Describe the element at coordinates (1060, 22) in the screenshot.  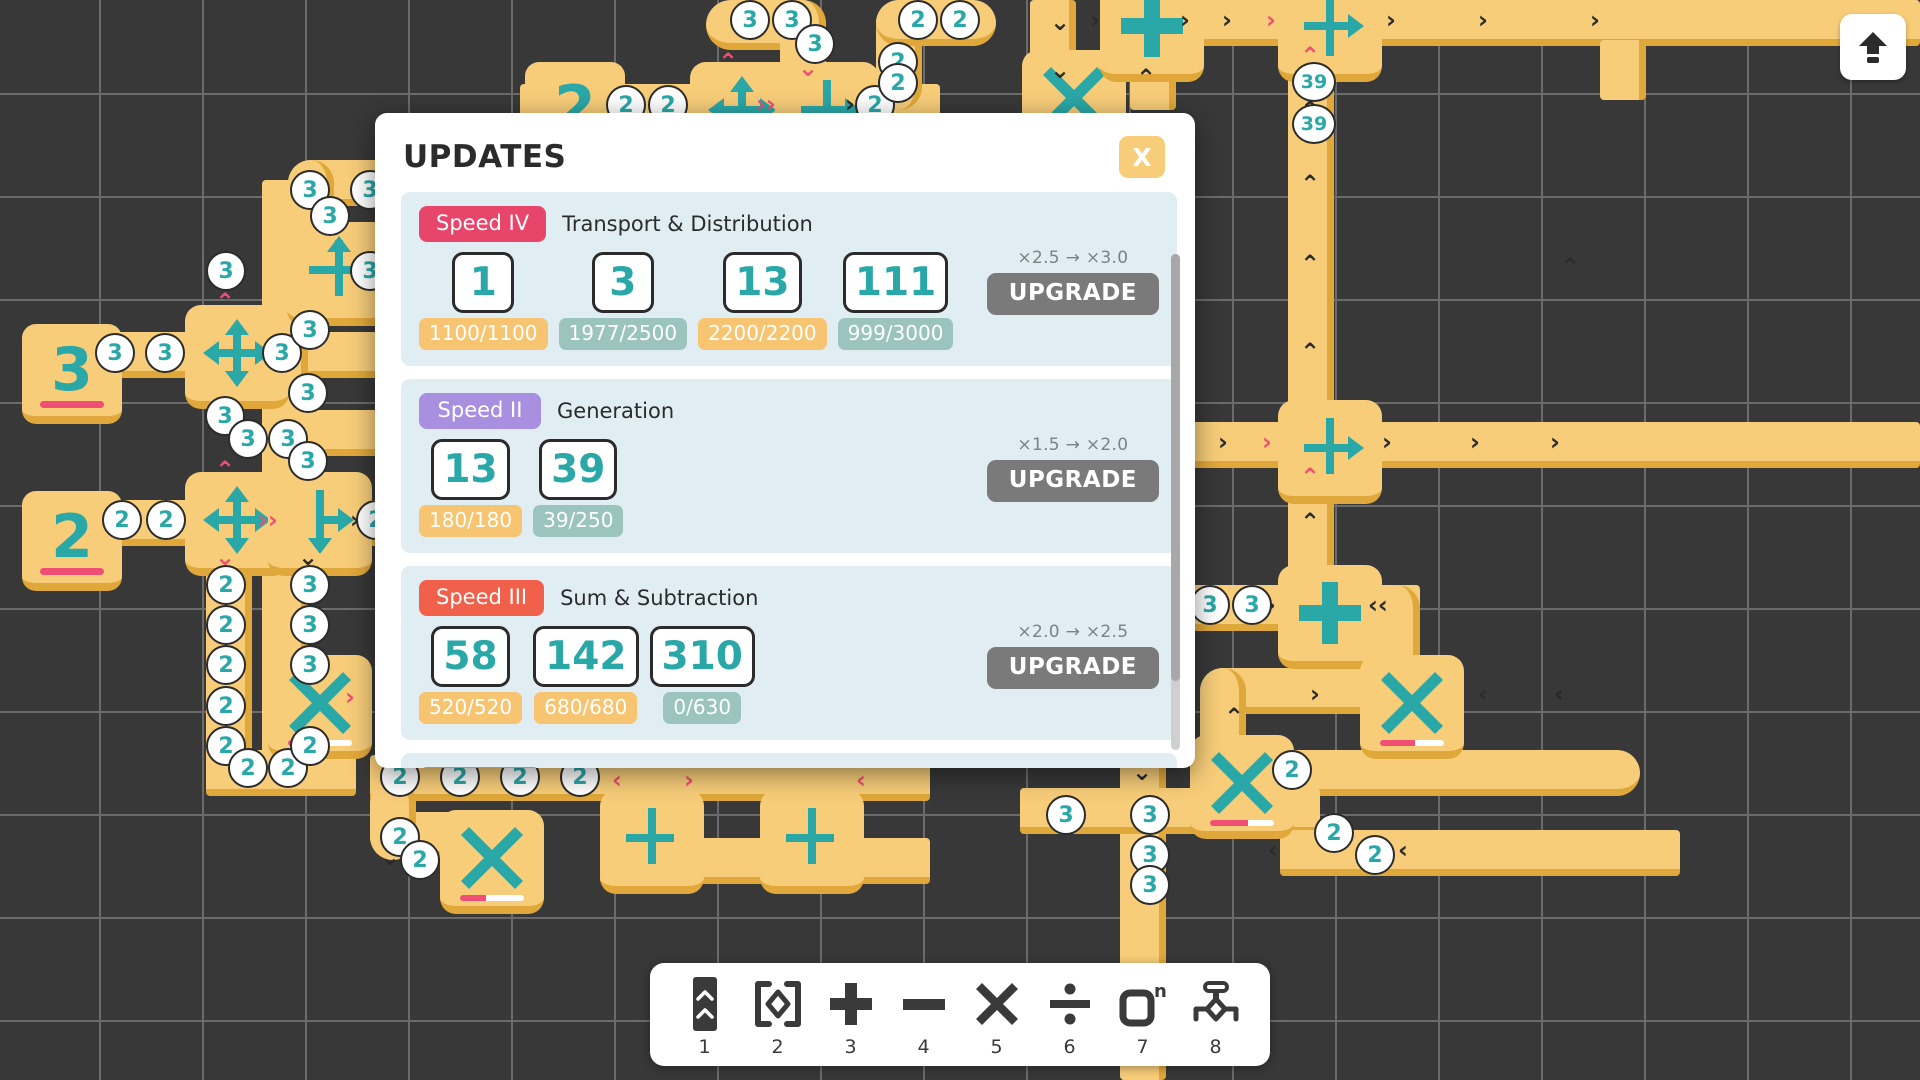
I see `flow-chevron-icon: ⌄` at that location.